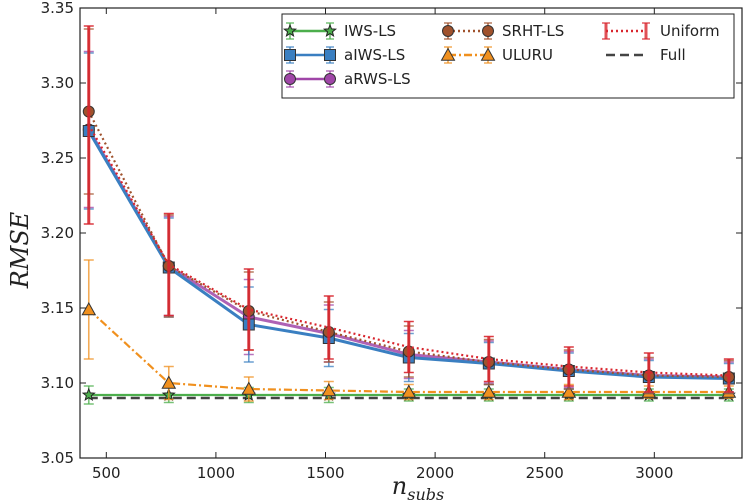 This screenshot has width=746, height=501. Describe the element at coordinates (325, 473) in the screenshot. I see `x-tick-label: 1500` at that location.